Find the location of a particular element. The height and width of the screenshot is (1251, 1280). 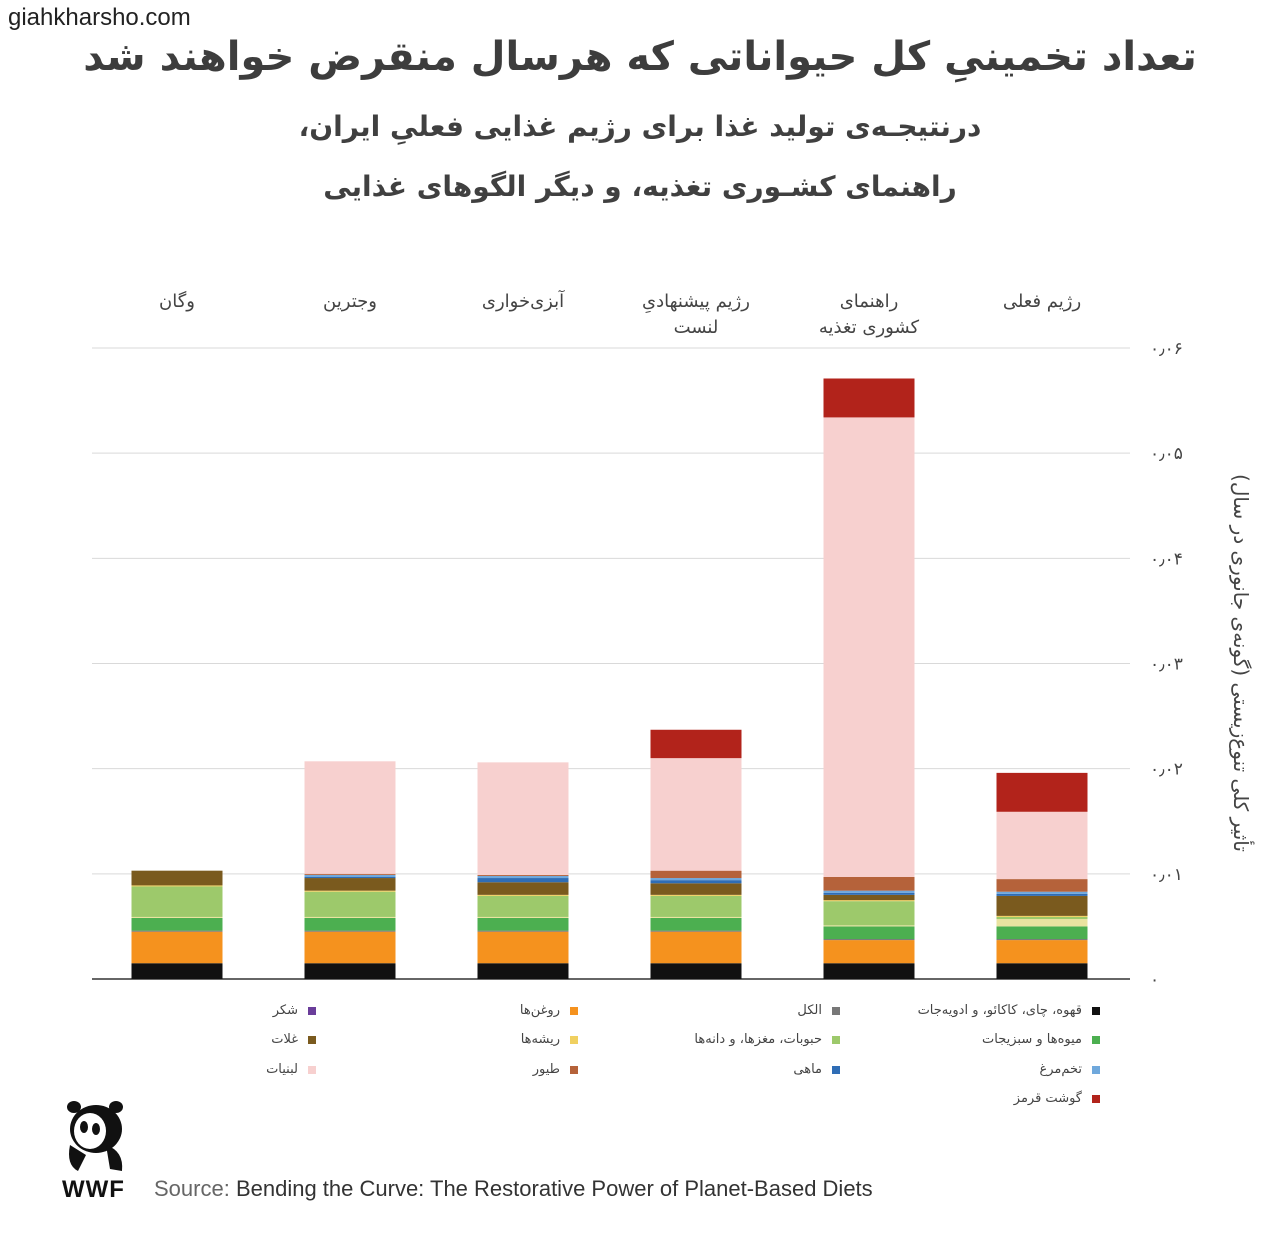

wwf-panda-logo-icon is located at coordinates (95, 1136).